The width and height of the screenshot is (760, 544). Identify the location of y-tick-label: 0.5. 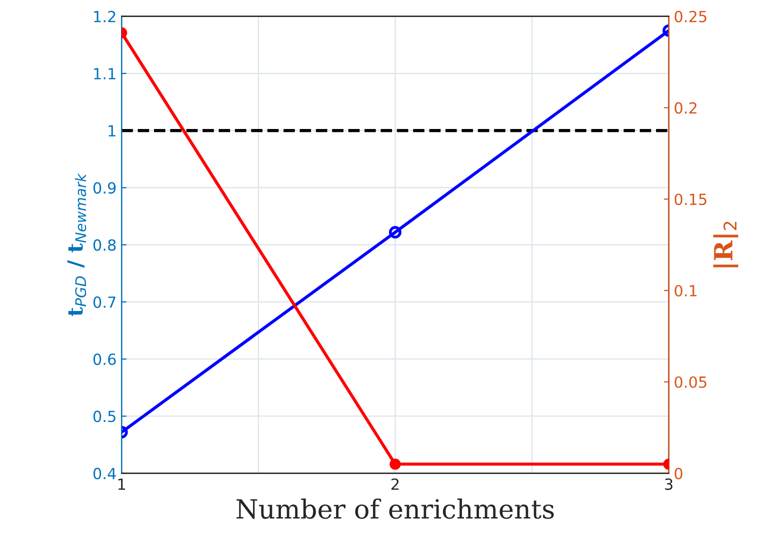
(104, 416).